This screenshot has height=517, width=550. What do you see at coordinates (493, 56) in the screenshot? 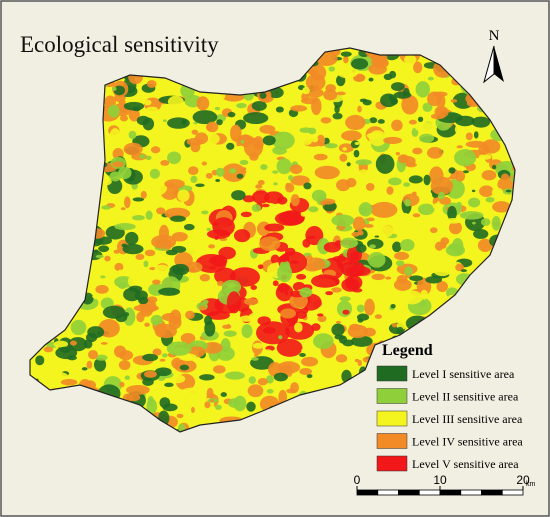
I see `north-arrow: N` at bounding box center [493, 56].